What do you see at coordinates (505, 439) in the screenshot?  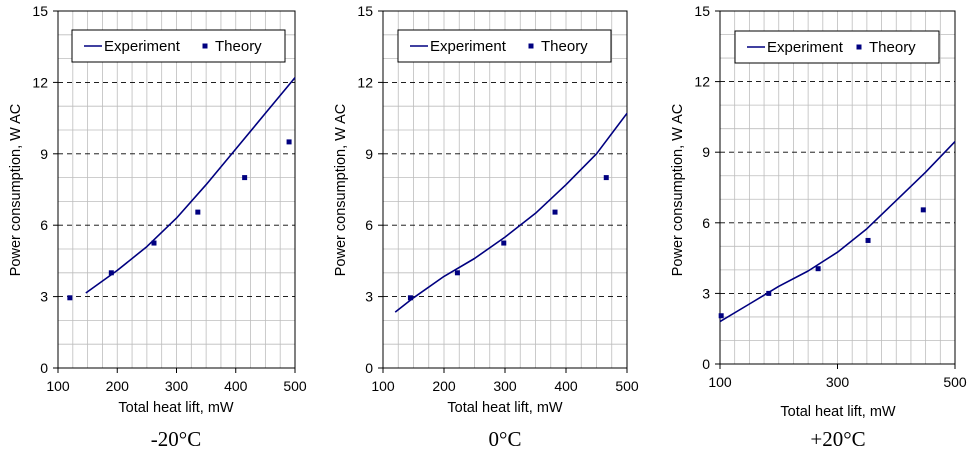 I see `temperature-caption: 0°C` at bounding box center [505, 439].